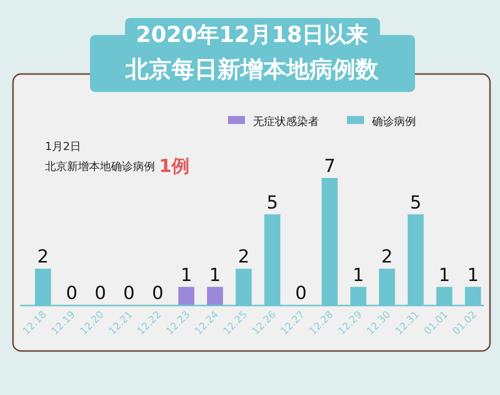 The height and width of the screenshot is (395, 500). I want to click on chart-subtitle: 北京每日新增本地病例数, so click(252, 69).